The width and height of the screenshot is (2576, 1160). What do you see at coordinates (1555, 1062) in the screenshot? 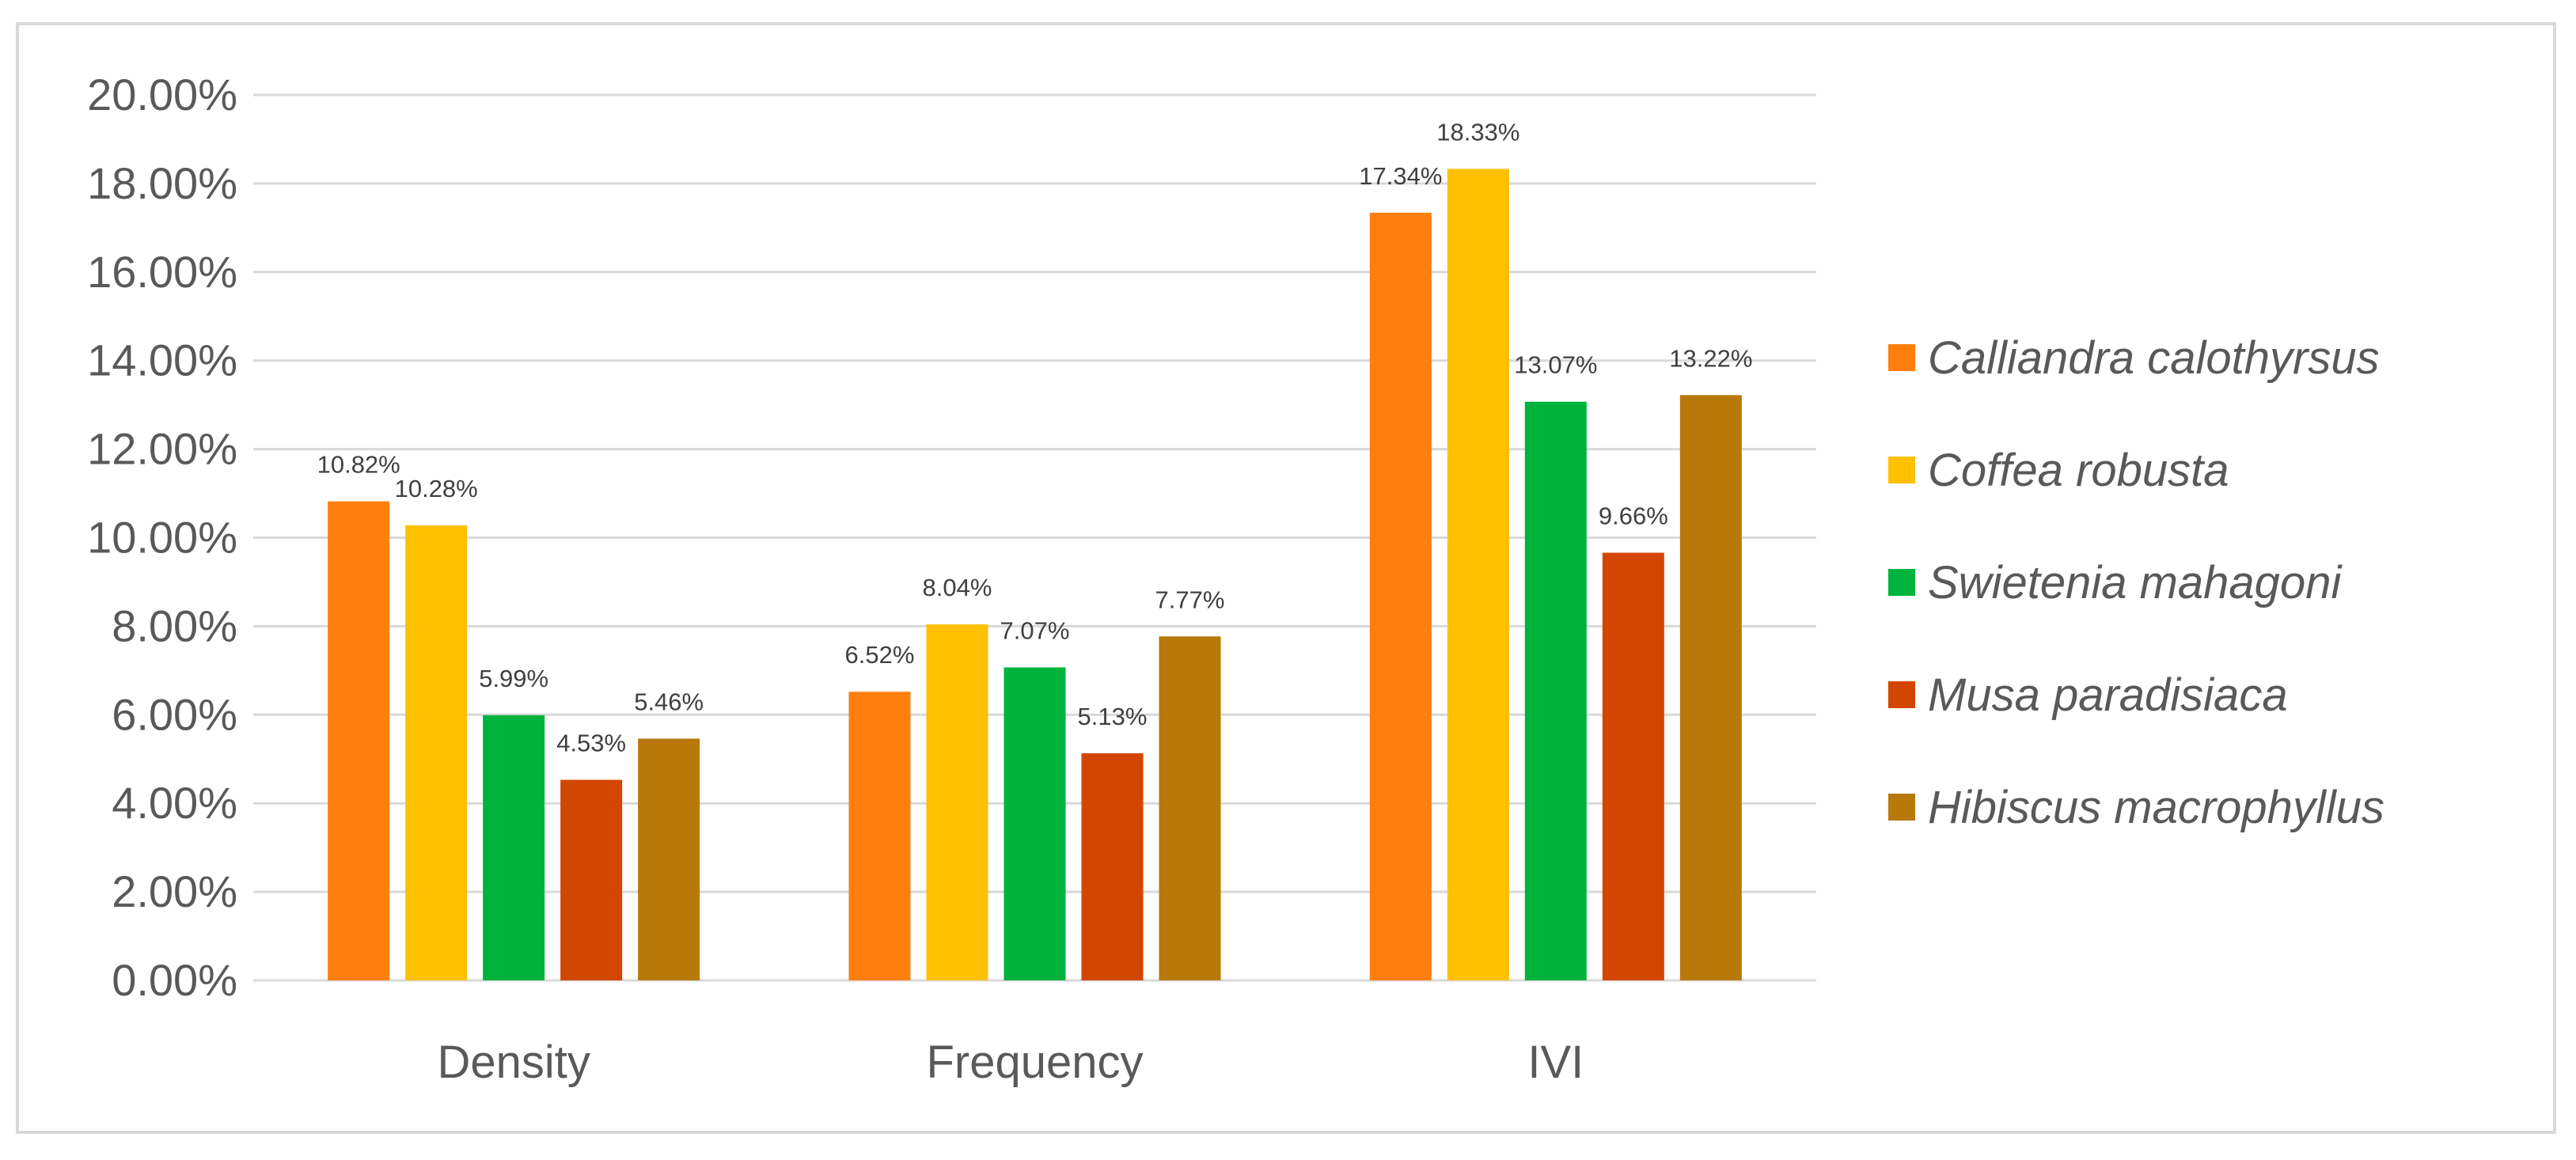
I see `x-category-label: IVI` at bounding box center [1555, 1062].